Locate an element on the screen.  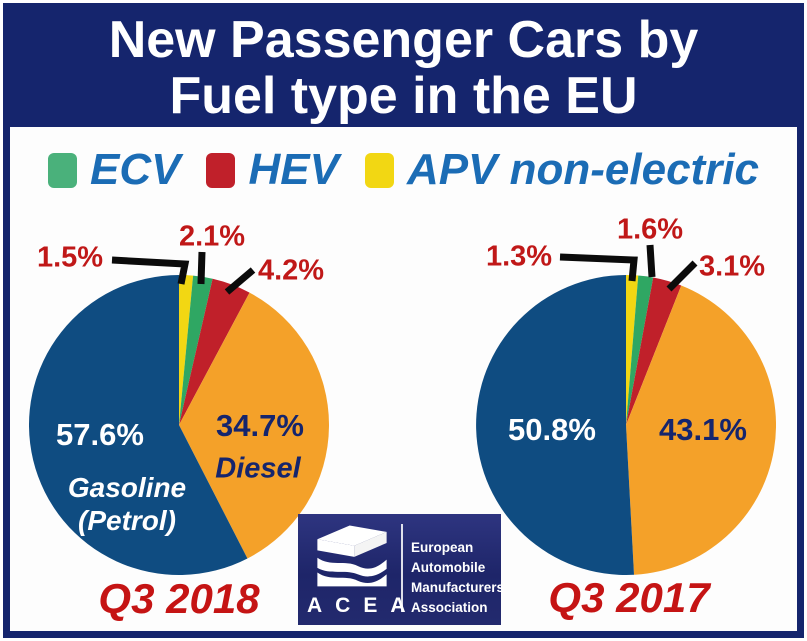
acea-org-line-1: European is located at coordinates (442, 547).